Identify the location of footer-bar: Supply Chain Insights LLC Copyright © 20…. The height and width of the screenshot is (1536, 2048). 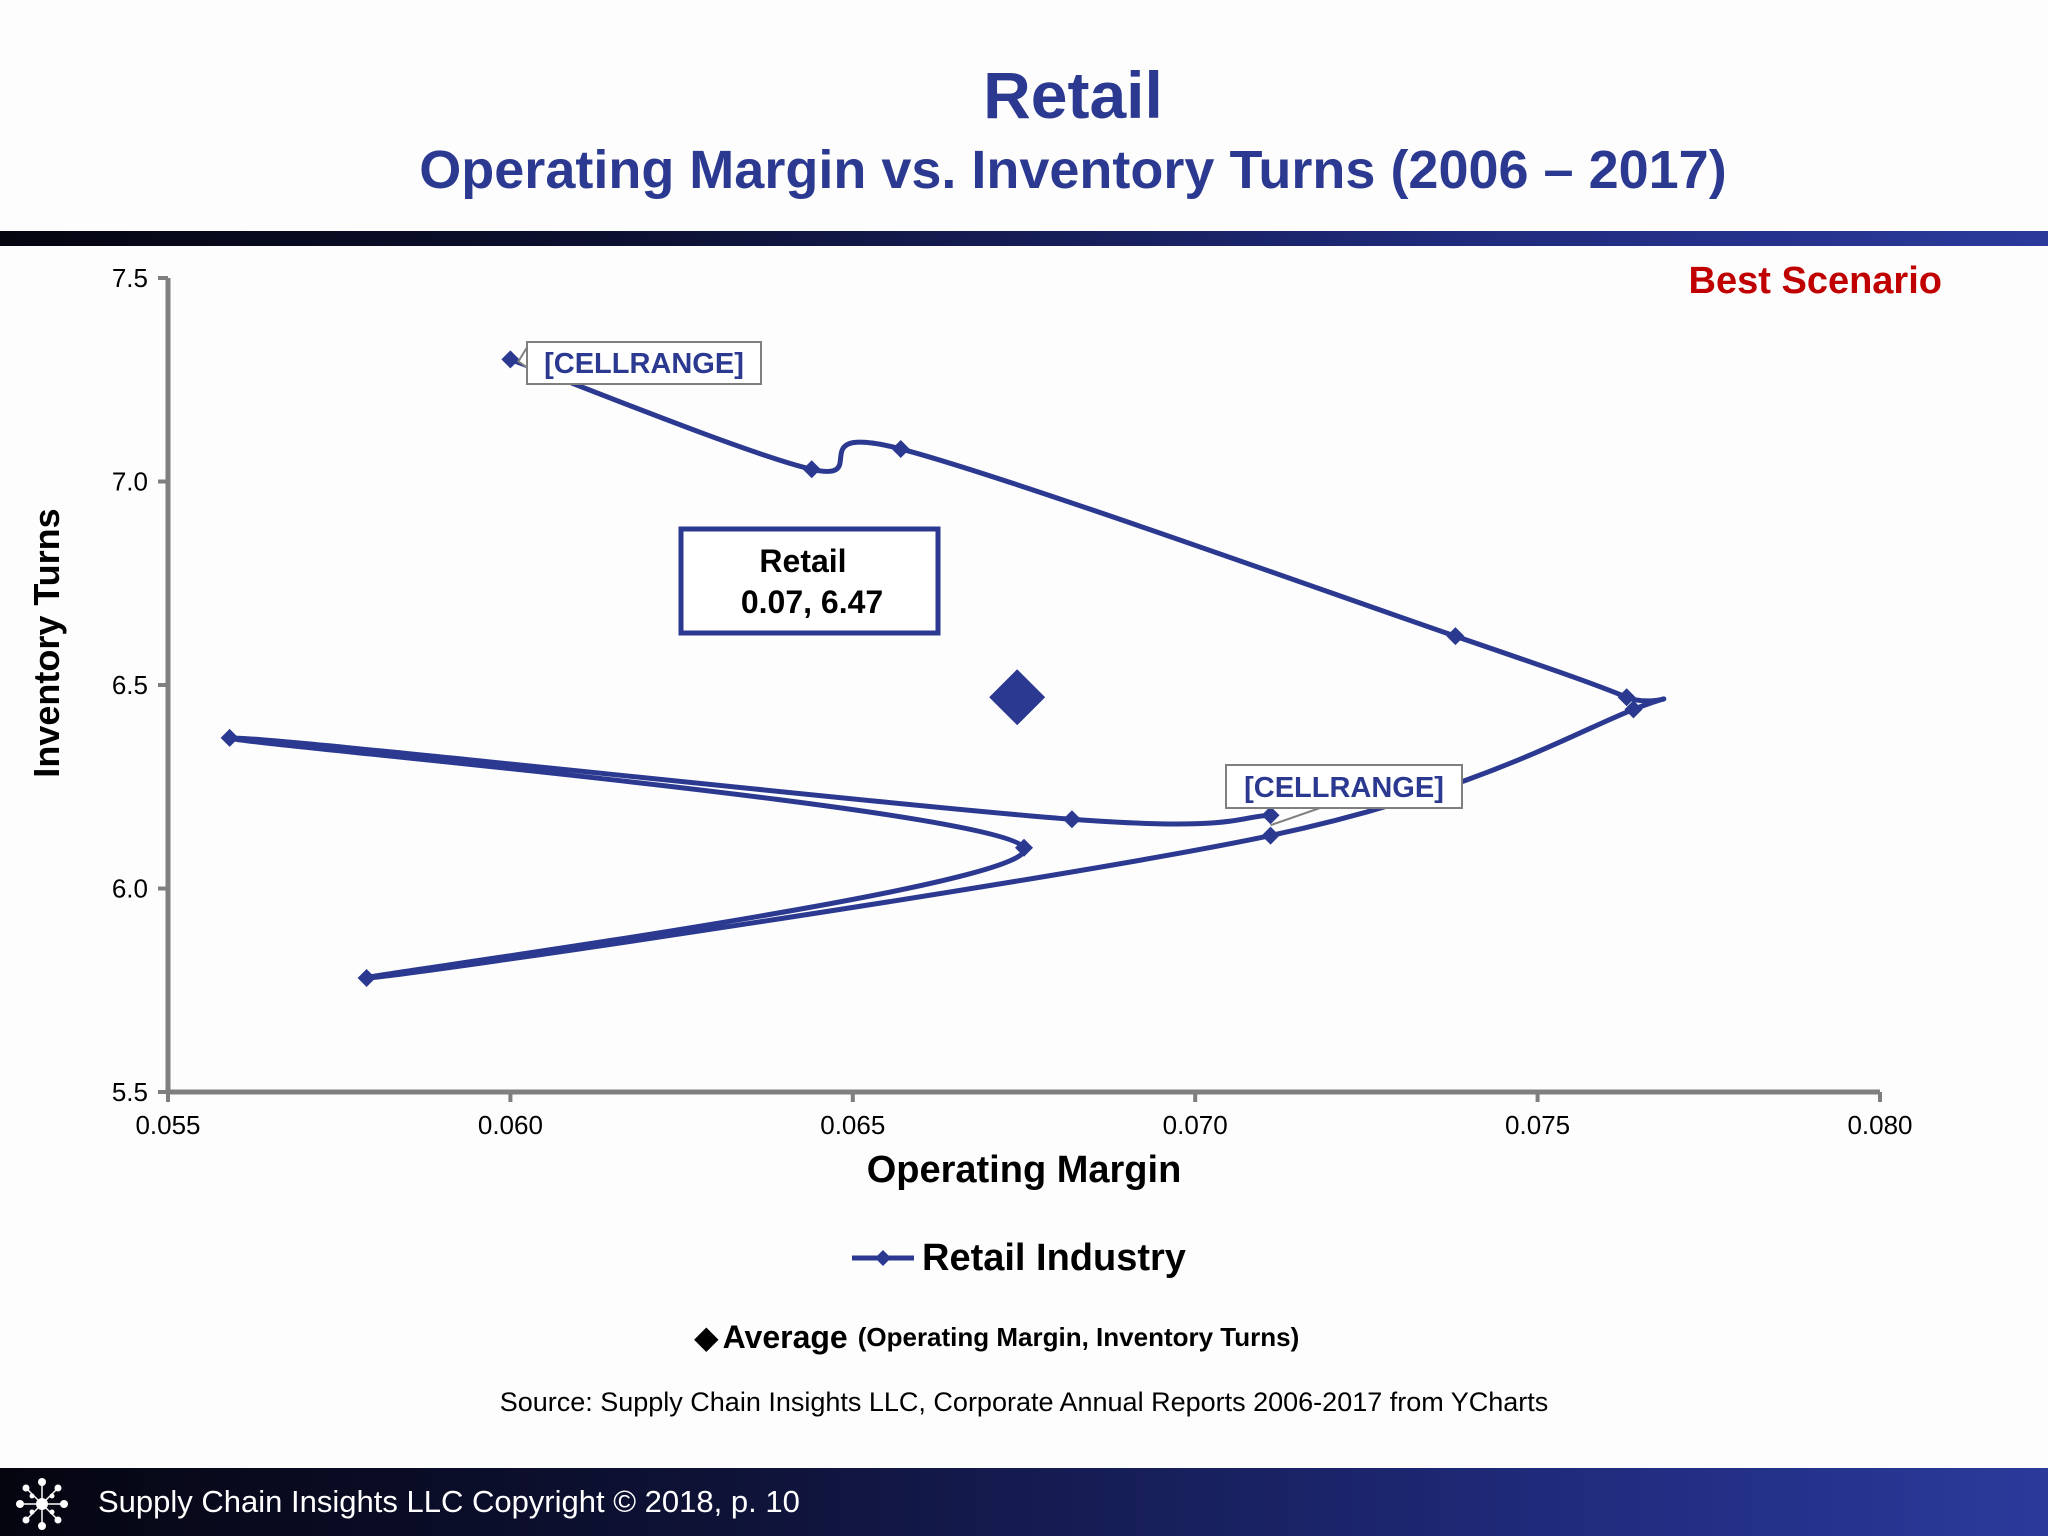
(1024, 1502).